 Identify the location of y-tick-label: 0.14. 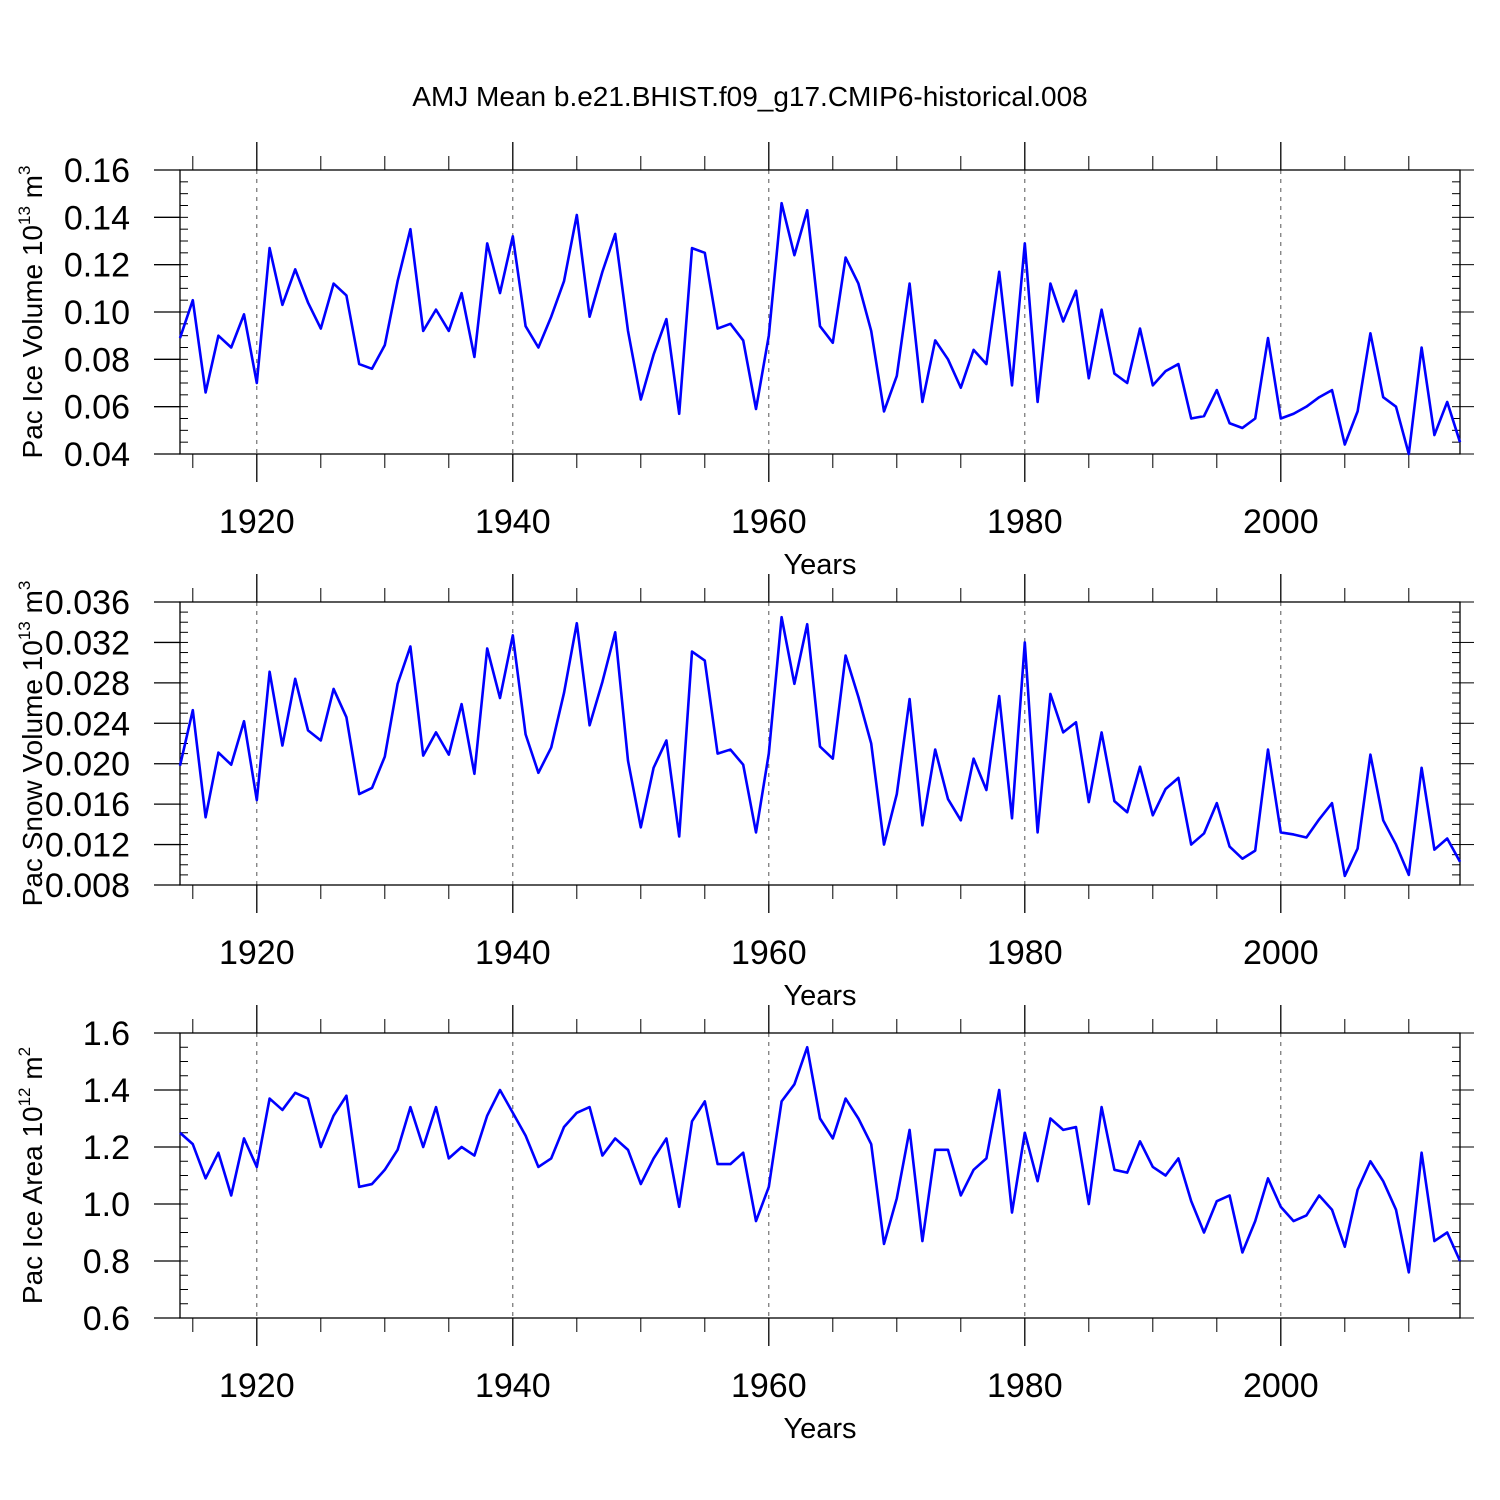
(97, 218).